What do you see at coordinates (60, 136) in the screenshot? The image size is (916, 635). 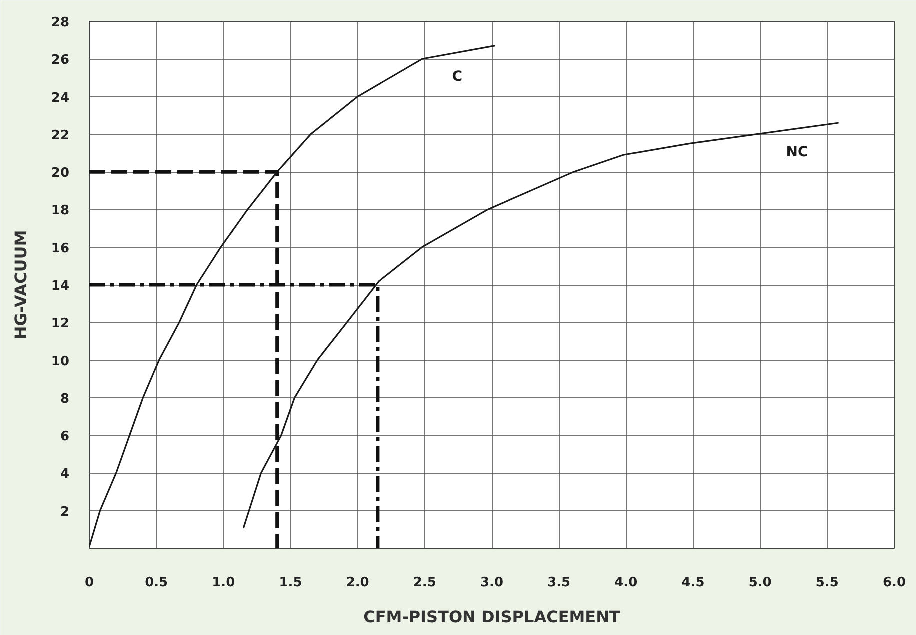 I see `y-tick-label: 22` at bounding box center [60, 136].